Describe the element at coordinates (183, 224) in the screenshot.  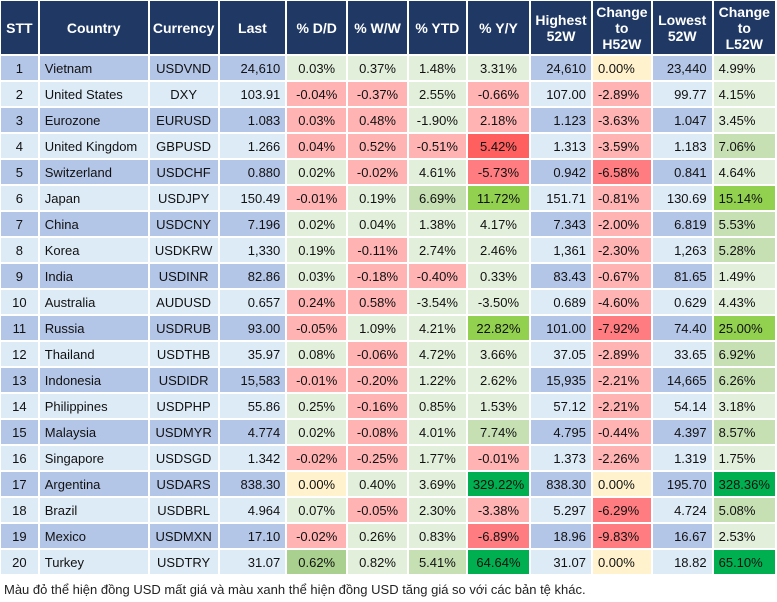
I see `cell-currency: USDCNY` at that location.